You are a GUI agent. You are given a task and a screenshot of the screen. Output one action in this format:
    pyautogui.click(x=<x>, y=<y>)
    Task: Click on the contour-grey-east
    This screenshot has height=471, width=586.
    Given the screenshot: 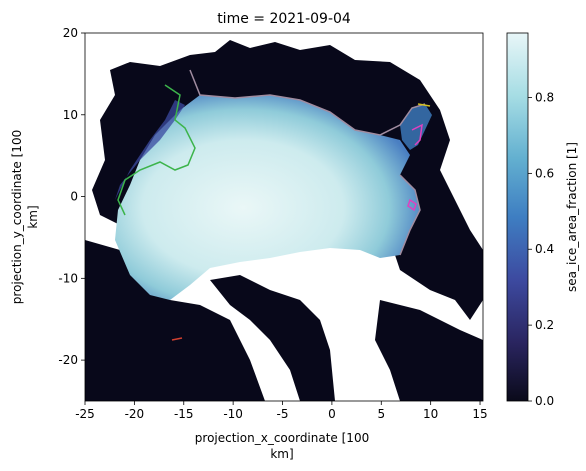 What is the action you would take?
    pyautogui.click(x=410, y=215)
    